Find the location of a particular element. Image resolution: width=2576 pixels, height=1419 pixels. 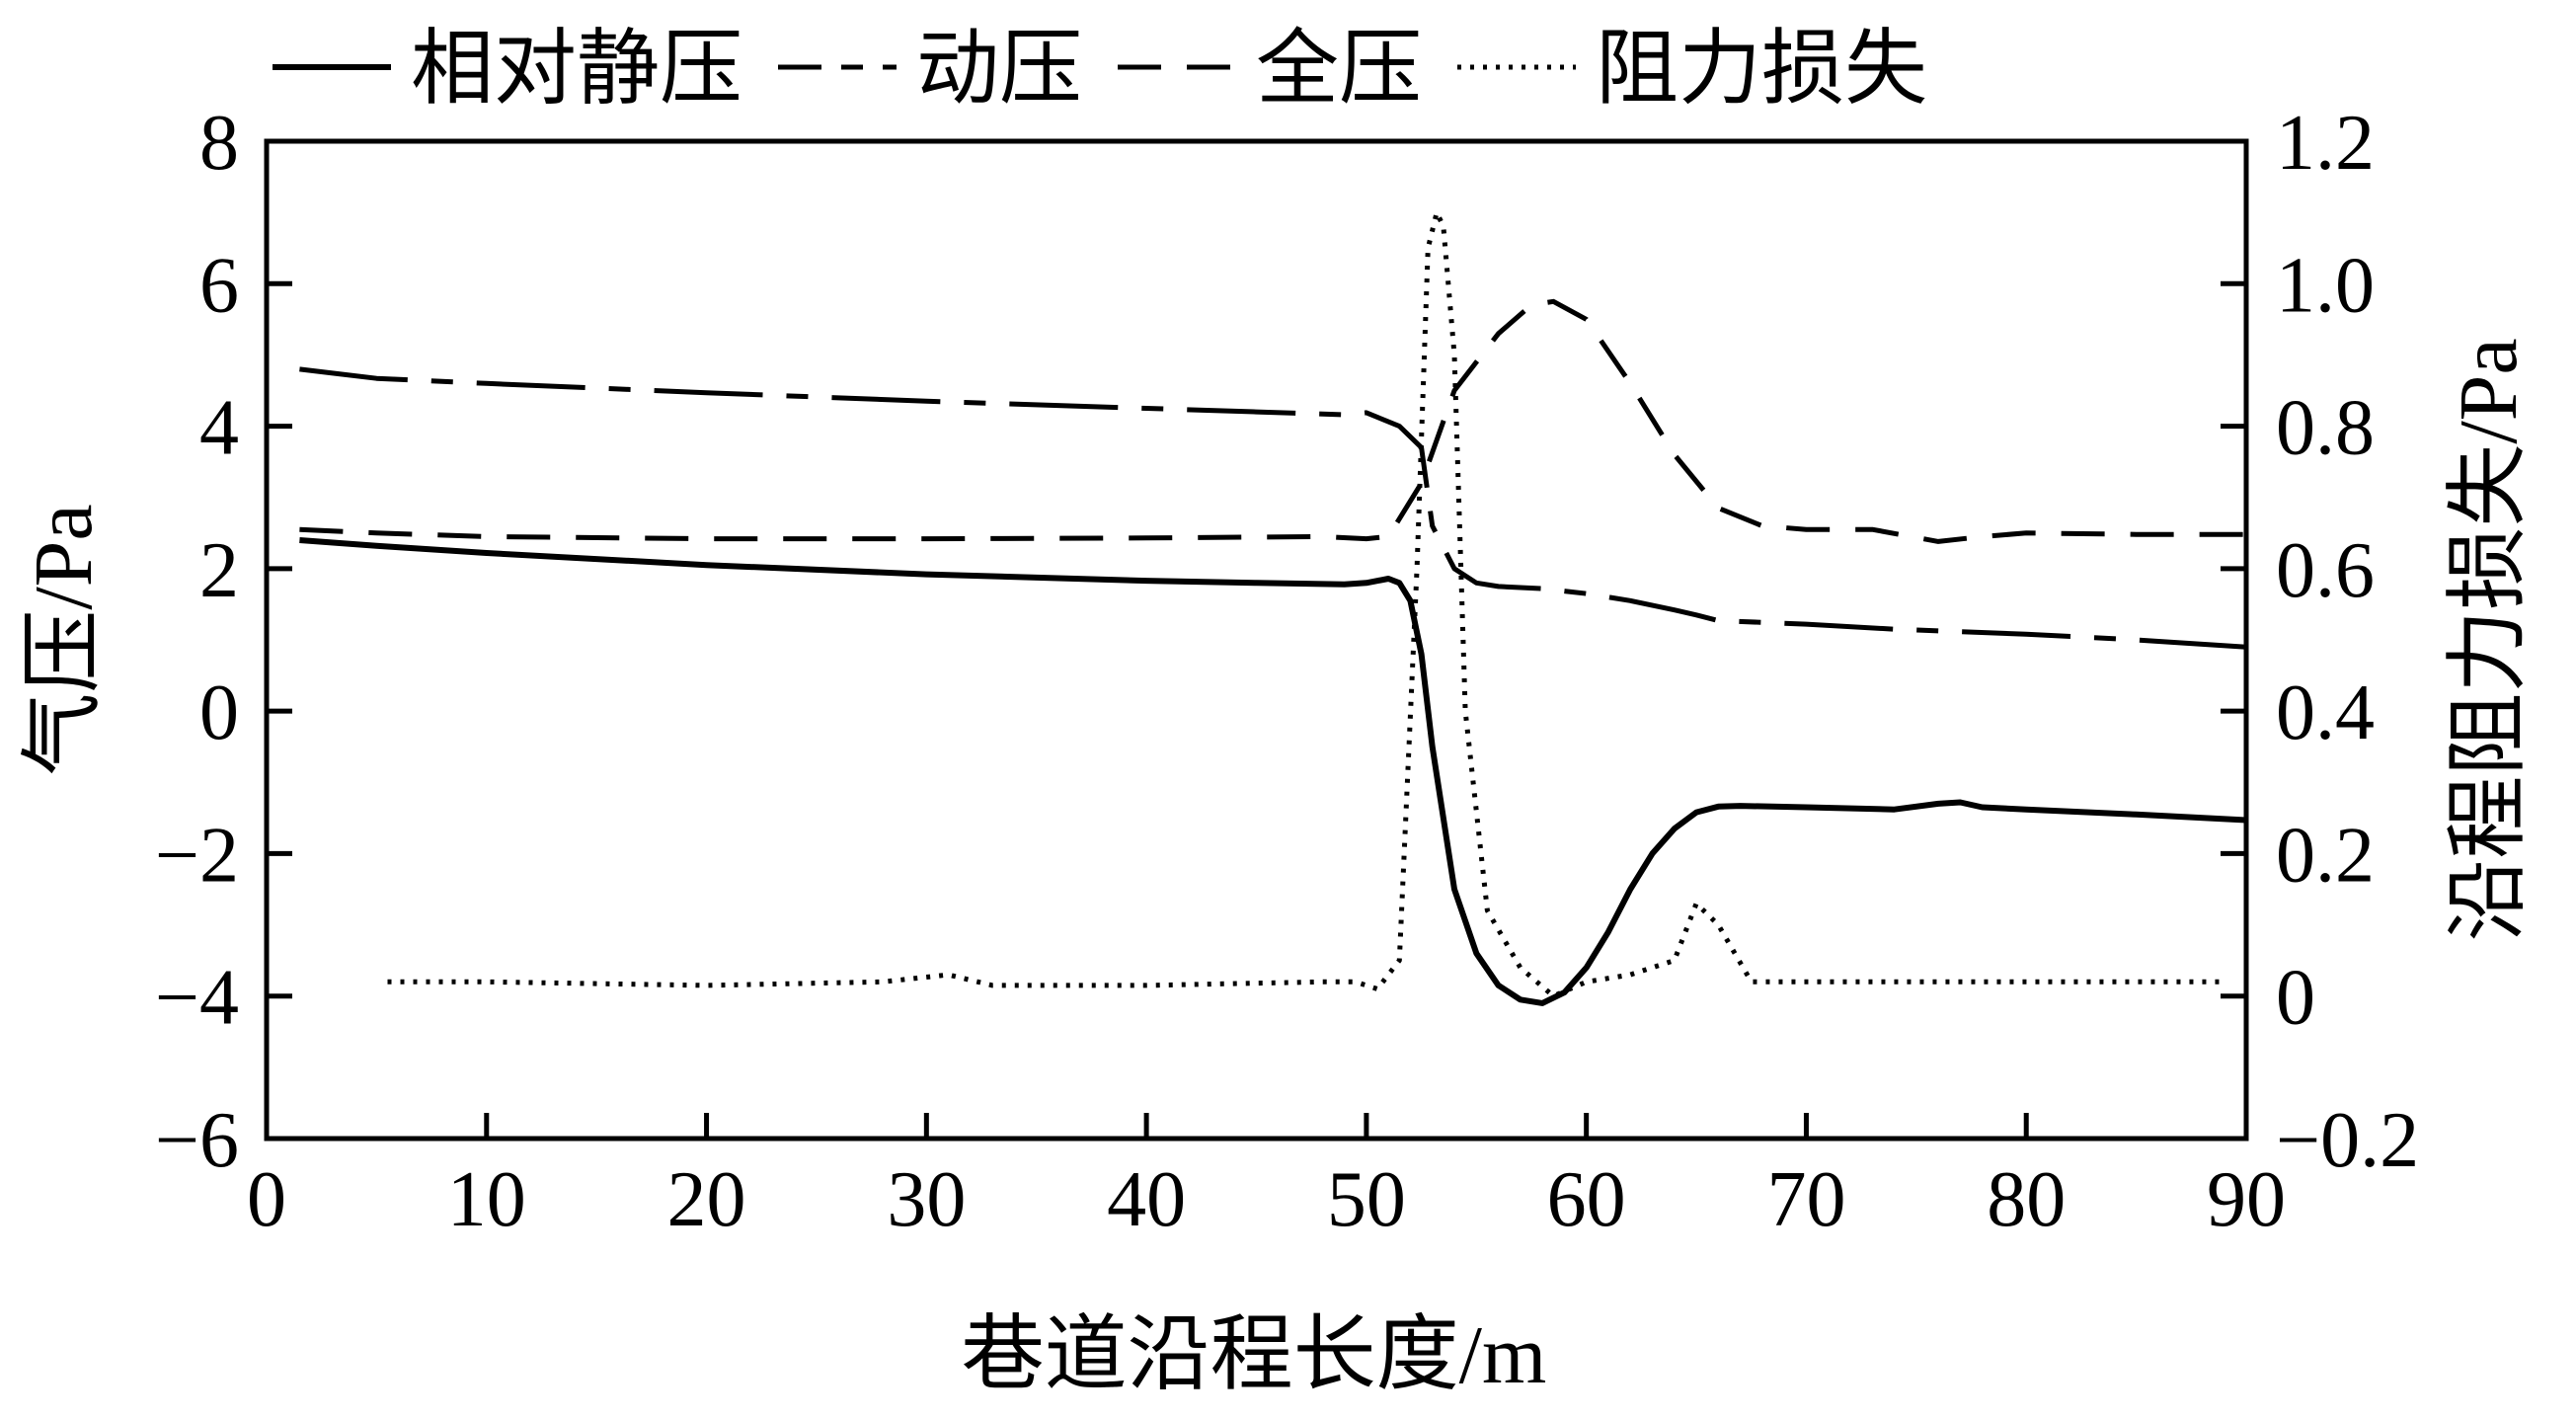

y-right-tick-label: 0 is located at coordinates (2295, 998).